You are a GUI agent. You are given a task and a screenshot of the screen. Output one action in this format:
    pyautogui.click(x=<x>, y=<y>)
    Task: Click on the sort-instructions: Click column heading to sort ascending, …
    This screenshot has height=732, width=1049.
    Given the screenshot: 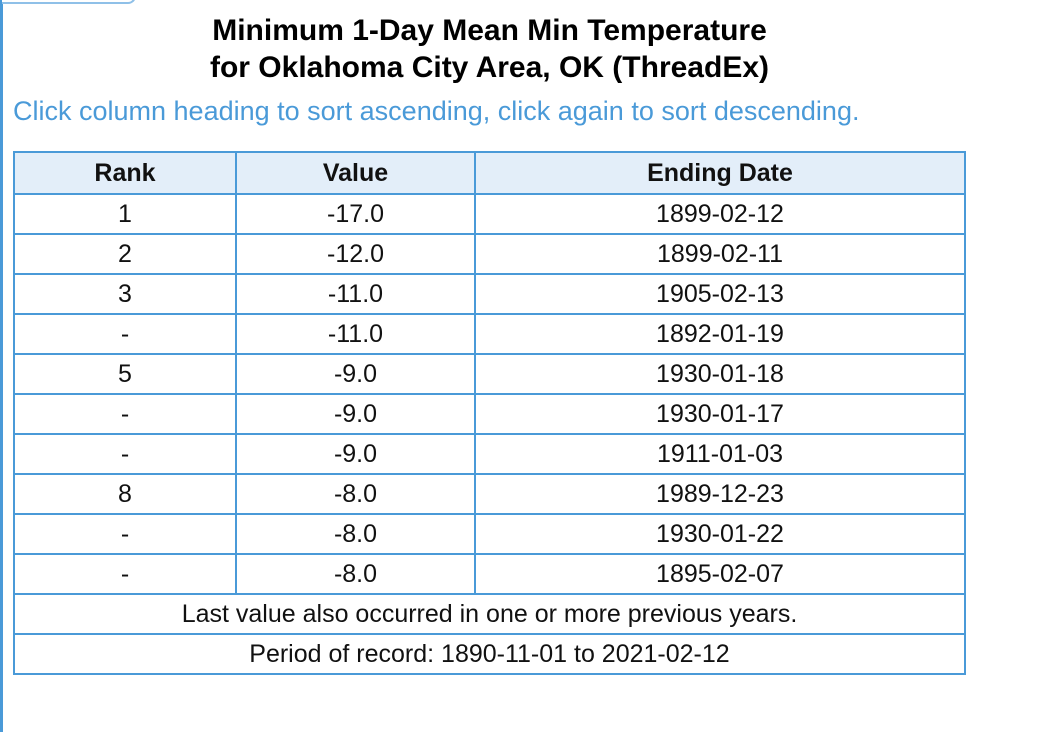 What is the action you would take?
    pyautogui.click(x=436, y=111)
    